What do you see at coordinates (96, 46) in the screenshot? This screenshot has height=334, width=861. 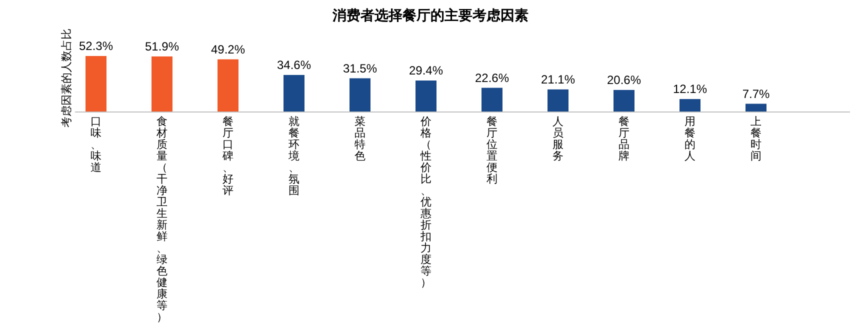 I see `data-label: 52.3%` at bounding box center [96, 46].